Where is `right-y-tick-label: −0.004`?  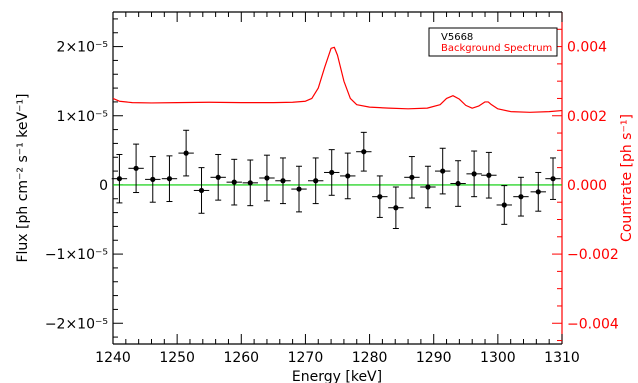 right-y-tick-label: −0.004 is located at coordinates (593, 324).